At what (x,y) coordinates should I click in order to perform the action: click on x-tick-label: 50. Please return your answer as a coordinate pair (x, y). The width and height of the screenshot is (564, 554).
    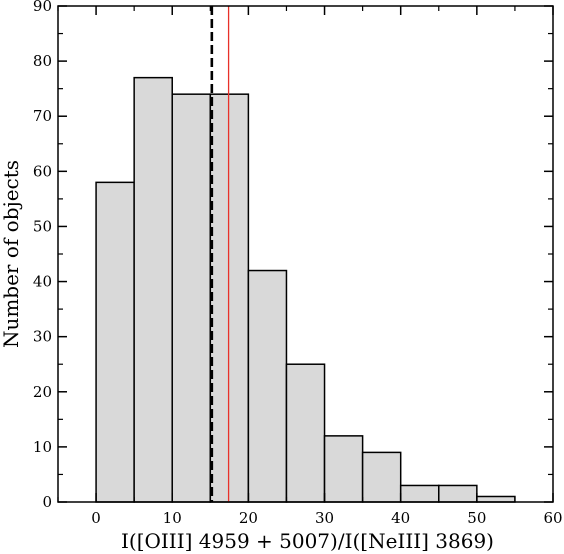
    Looking at the image, I should click on (476, 518).